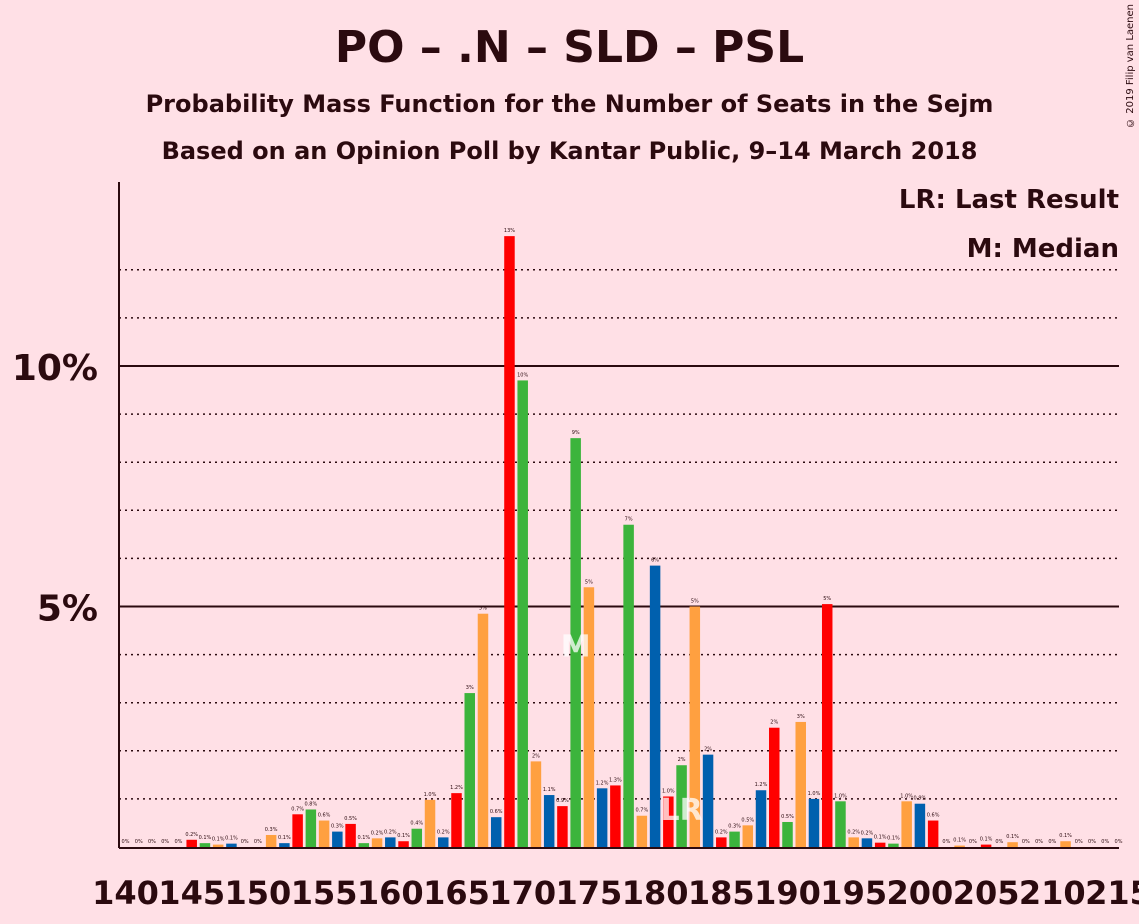 This screenshot has width=1139, height=924. I want to click on bar-value-label: 7%, so click(629, 520).